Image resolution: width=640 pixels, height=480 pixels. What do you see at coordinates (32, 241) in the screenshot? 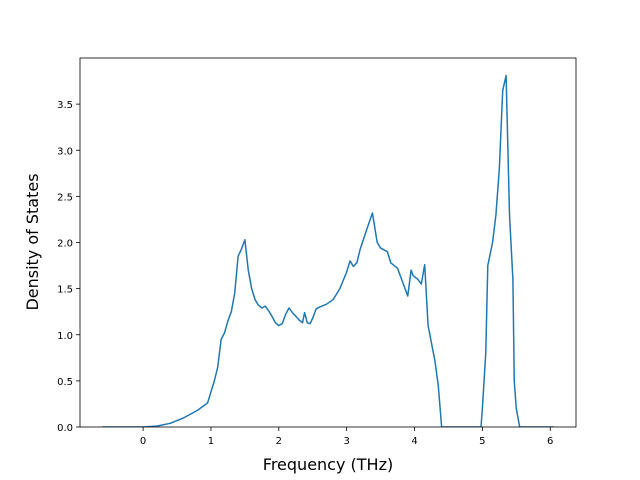
I see `y-axis-title: Density of States` at bounding box center [32, 241].